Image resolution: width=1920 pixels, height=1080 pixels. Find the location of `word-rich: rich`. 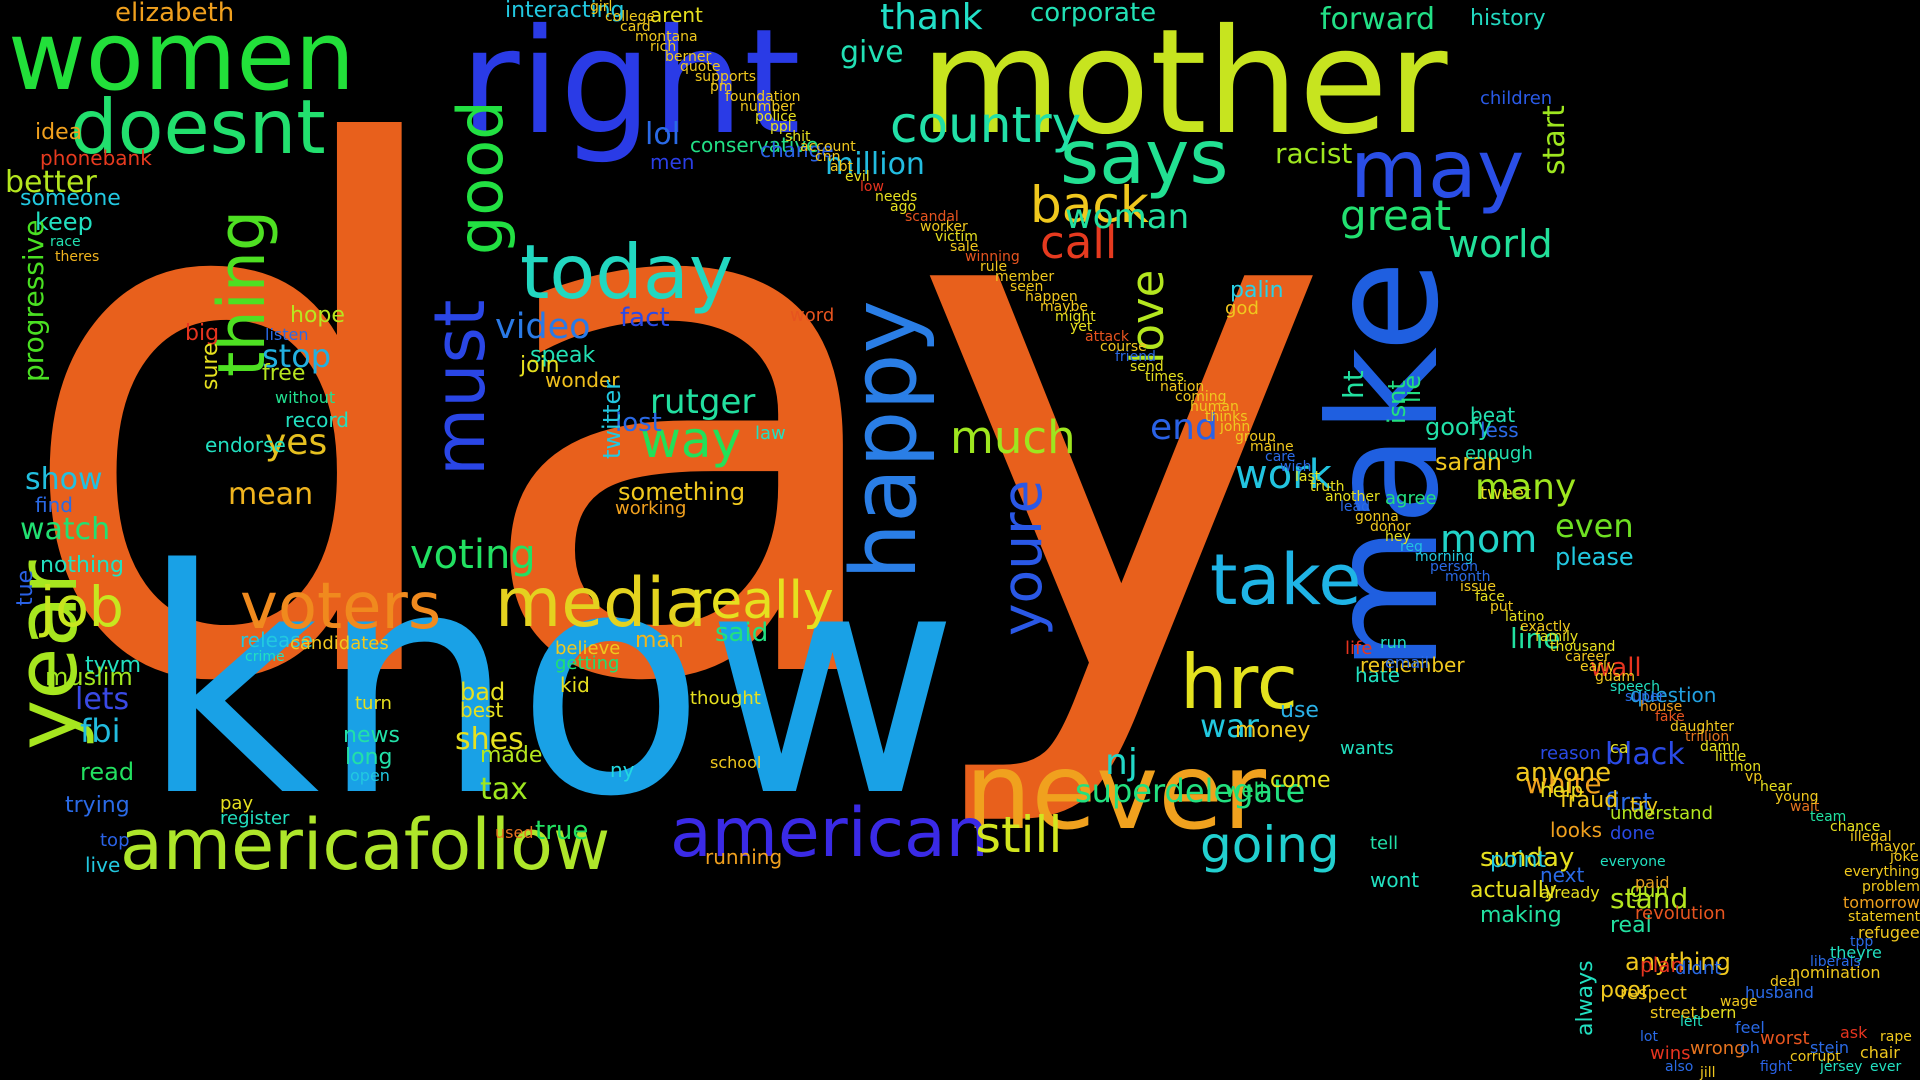

word-rich: rich is located at coordinates (663, 47).